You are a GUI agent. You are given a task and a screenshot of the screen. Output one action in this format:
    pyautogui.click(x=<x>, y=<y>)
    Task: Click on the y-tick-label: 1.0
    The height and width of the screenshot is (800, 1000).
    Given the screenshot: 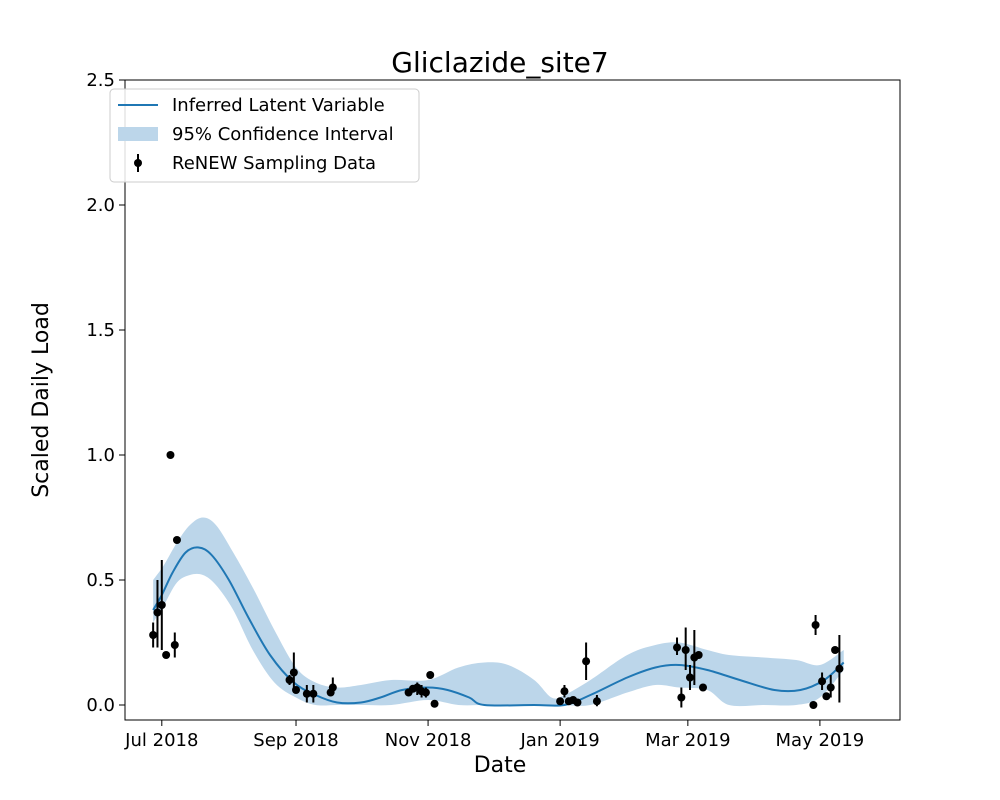 What is the action you would take?
    pyautogui.click(x=100, y=455)
    